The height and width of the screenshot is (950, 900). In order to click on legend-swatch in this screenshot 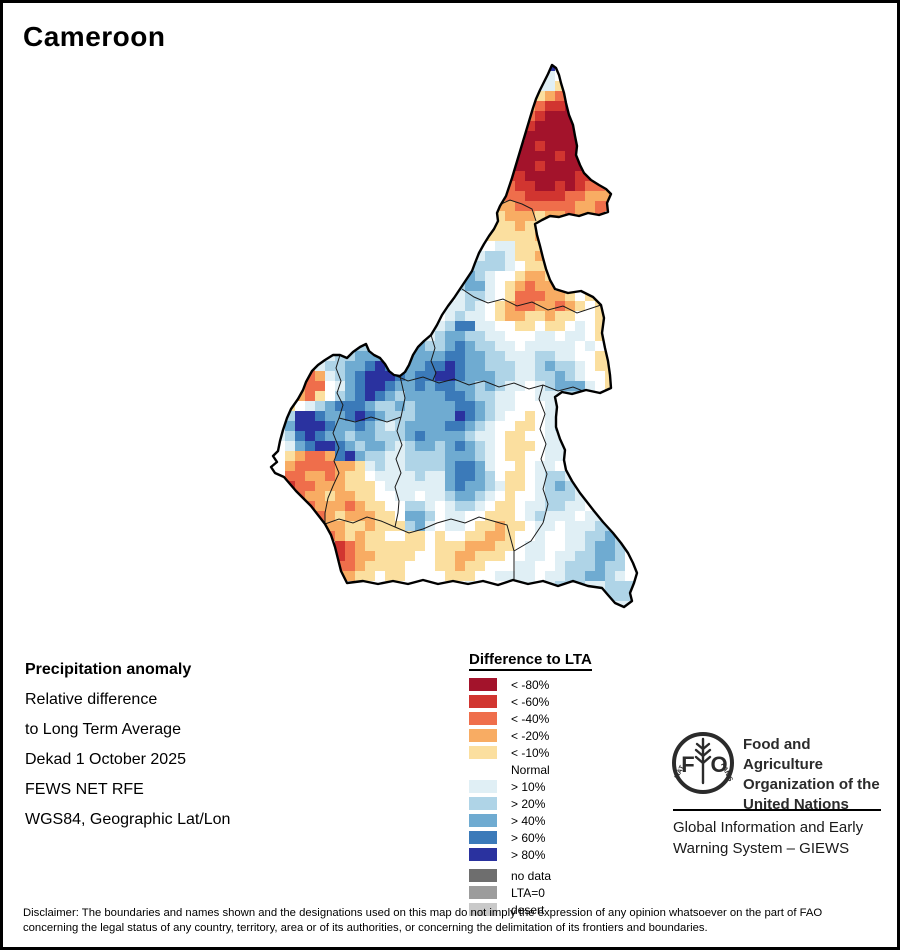, I will do `click(483, 875)`.